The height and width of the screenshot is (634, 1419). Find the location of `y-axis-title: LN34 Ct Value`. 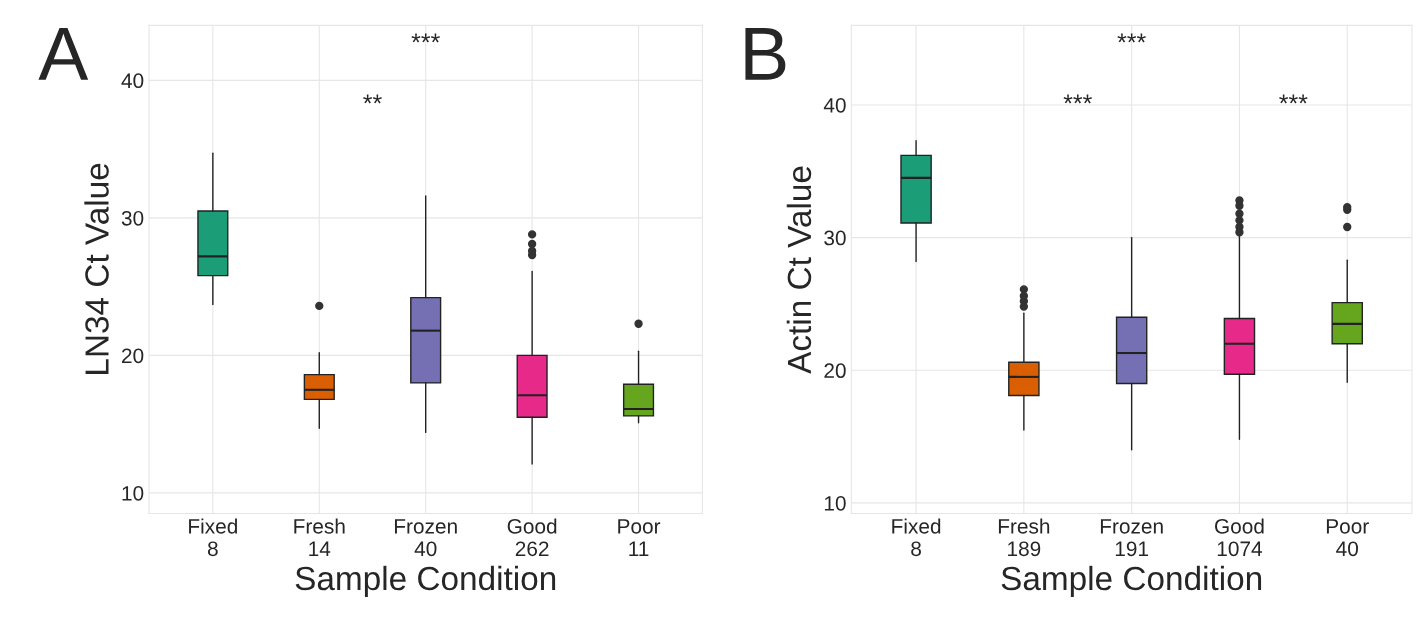

y-axis-title: LN34 Ct Value is located at coordinates (96, 268).